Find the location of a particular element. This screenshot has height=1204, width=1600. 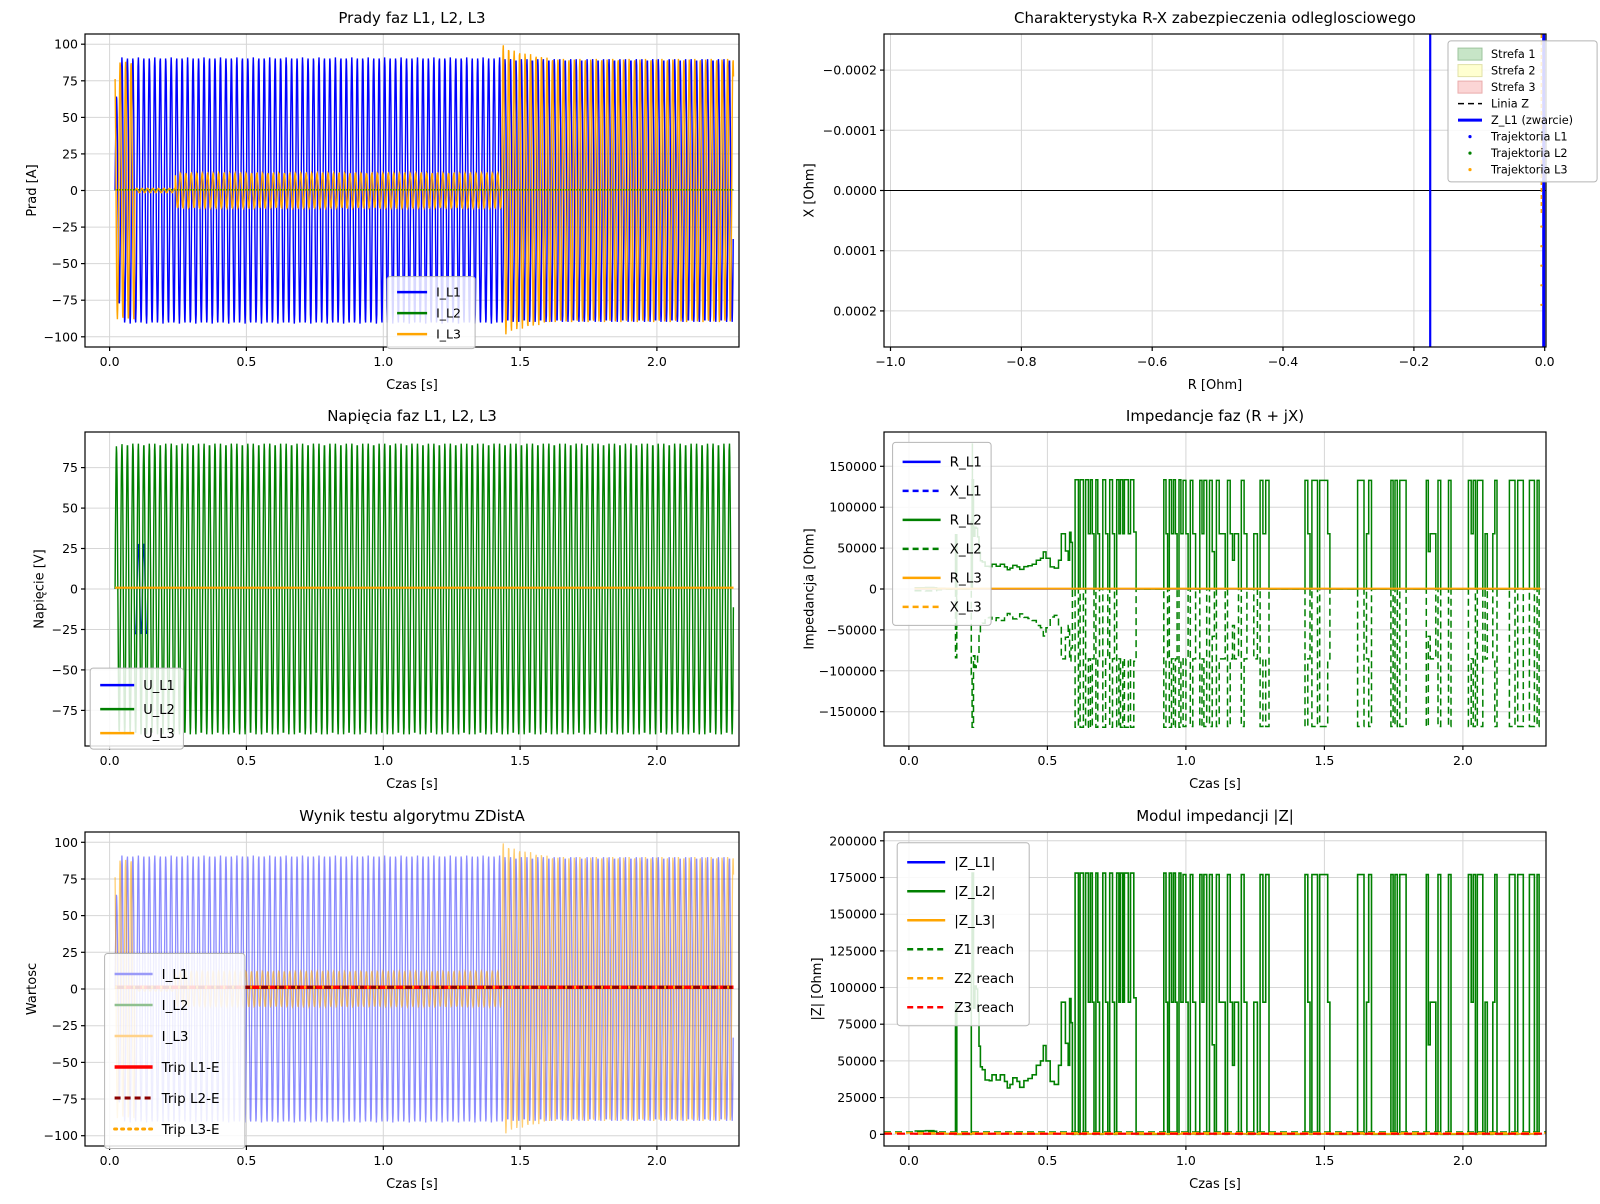

legend-label: X_L2 is located at coordinates (966, 550).